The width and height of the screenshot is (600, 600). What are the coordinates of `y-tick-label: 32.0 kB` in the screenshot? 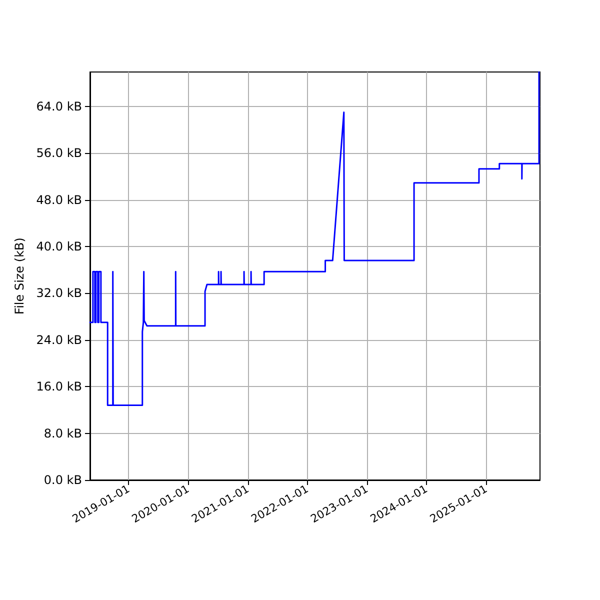 It's located at (59, 293).